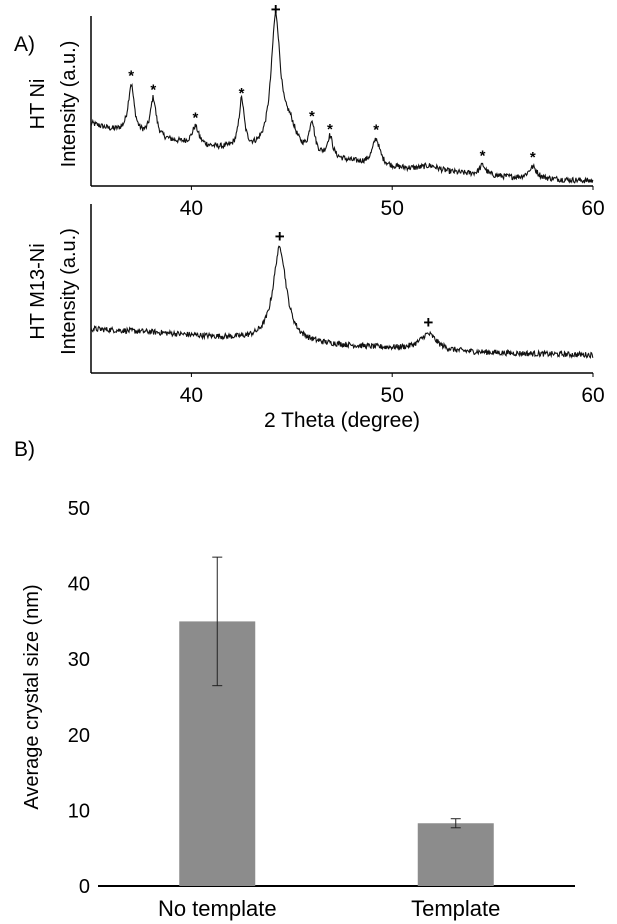 This screenshot has width=617, height=924. Describe the element at coordinates (79, 811) in the screenshot. I see `y-tick-label: 10` at that location.